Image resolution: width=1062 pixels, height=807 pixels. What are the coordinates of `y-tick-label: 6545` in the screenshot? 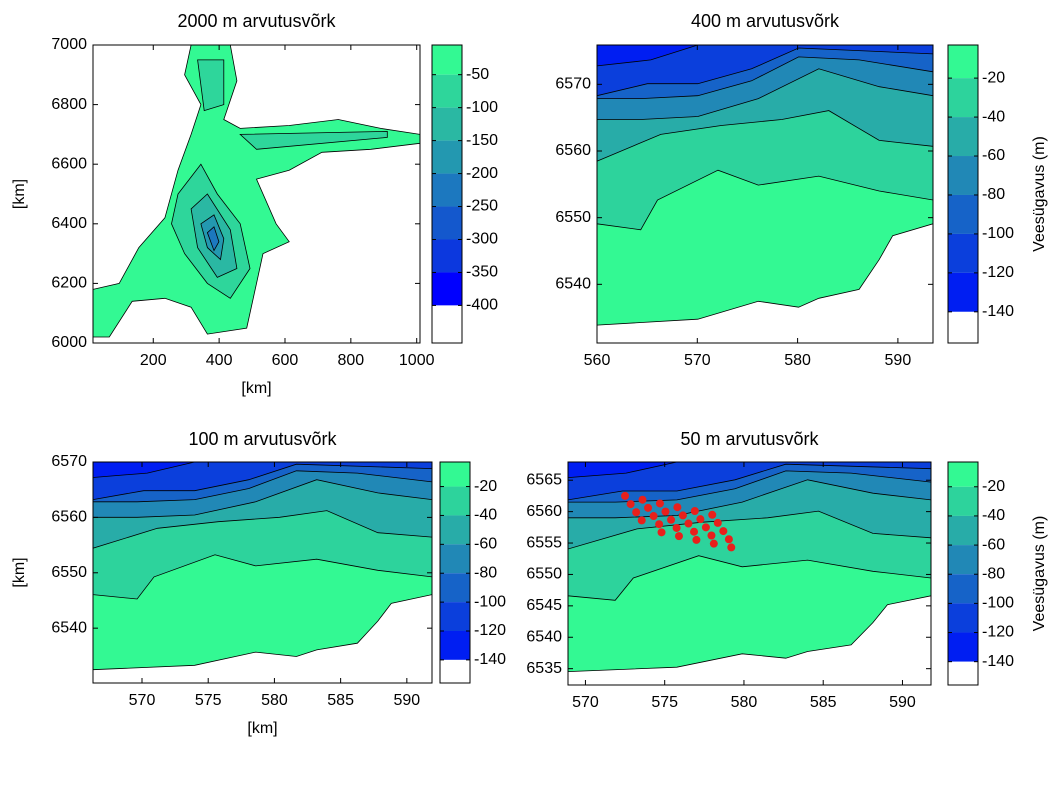 It's located at (544, 605).